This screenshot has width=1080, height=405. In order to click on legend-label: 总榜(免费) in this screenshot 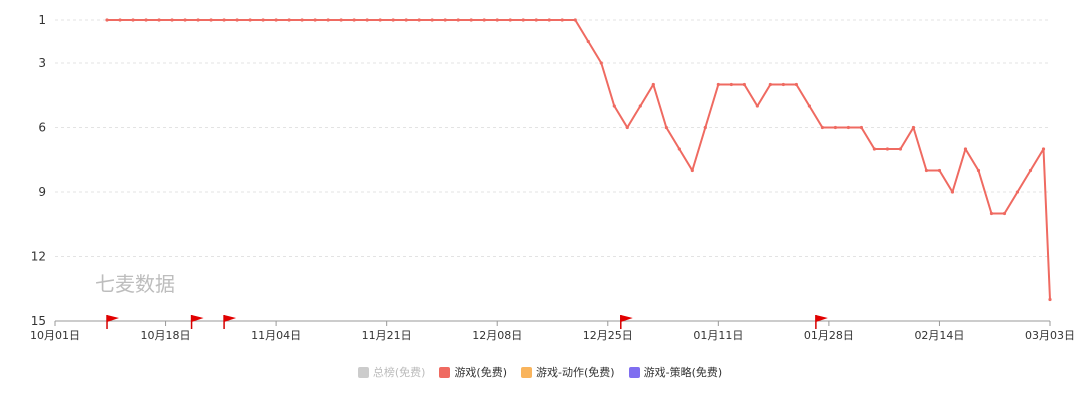, I will do `click(399, 372)`.